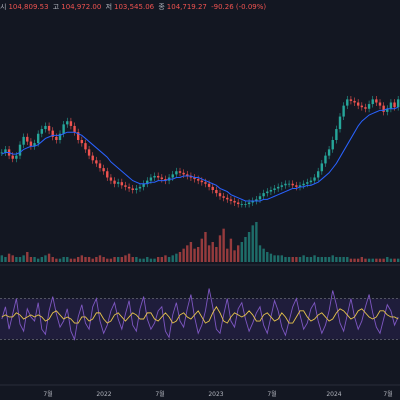  Describe the element at coordinates (215, 394) in the screenshot. I see `x-tick-label: 2023` at that location.